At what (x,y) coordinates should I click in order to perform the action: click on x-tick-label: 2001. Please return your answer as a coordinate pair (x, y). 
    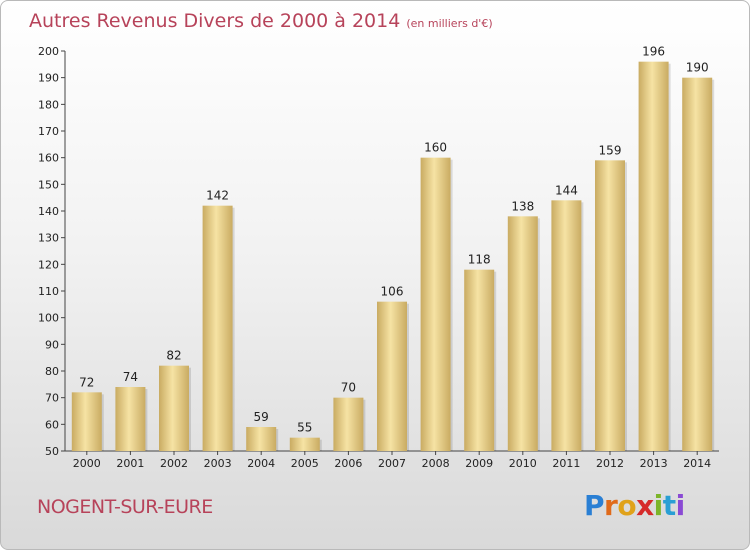
    Looking at the image, I should click on (130, 463).